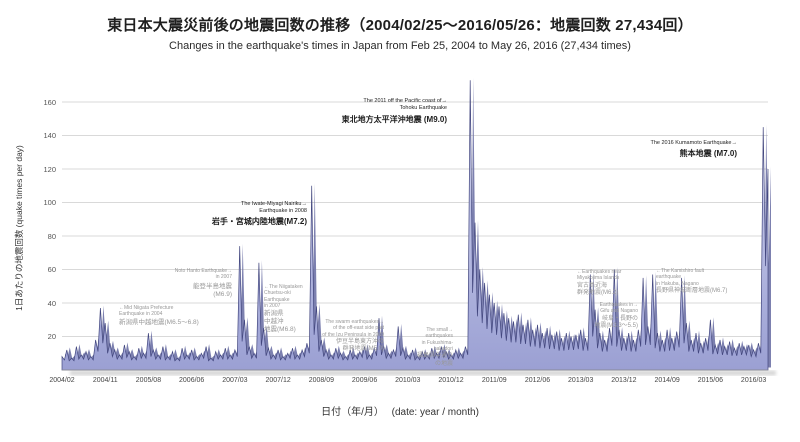 The image size is (800, 442). Describe the element at coordinates (321, 380) in the screenshot. I see `x-tick-label: 2008/09` at that location.